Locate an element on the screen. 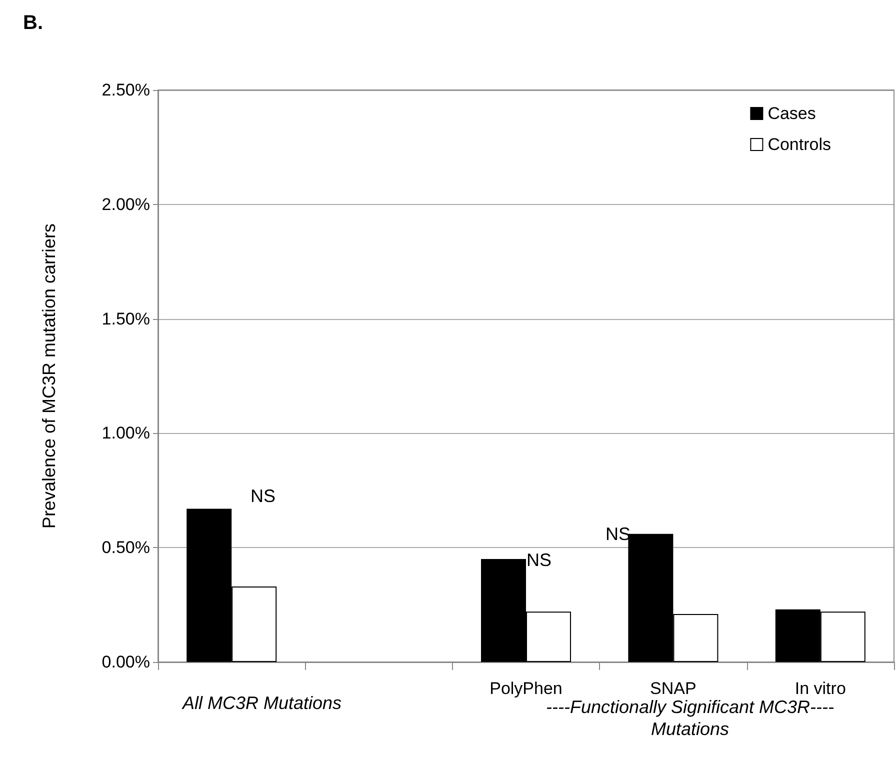 The width and height of the screenshot is (896, 782). chart-title: B. is located at coordinates (33, 23).